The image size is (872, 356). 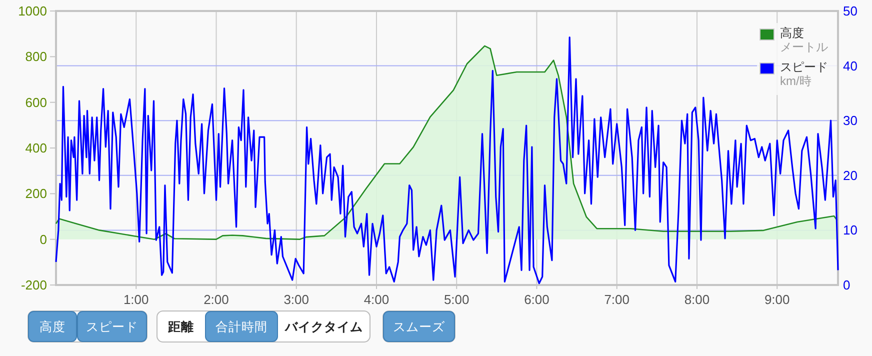 What do you see at coordinates (377, 299) in the screenshot?
I see `x-tick-label: 4:00` at bounding box center [377, 299].